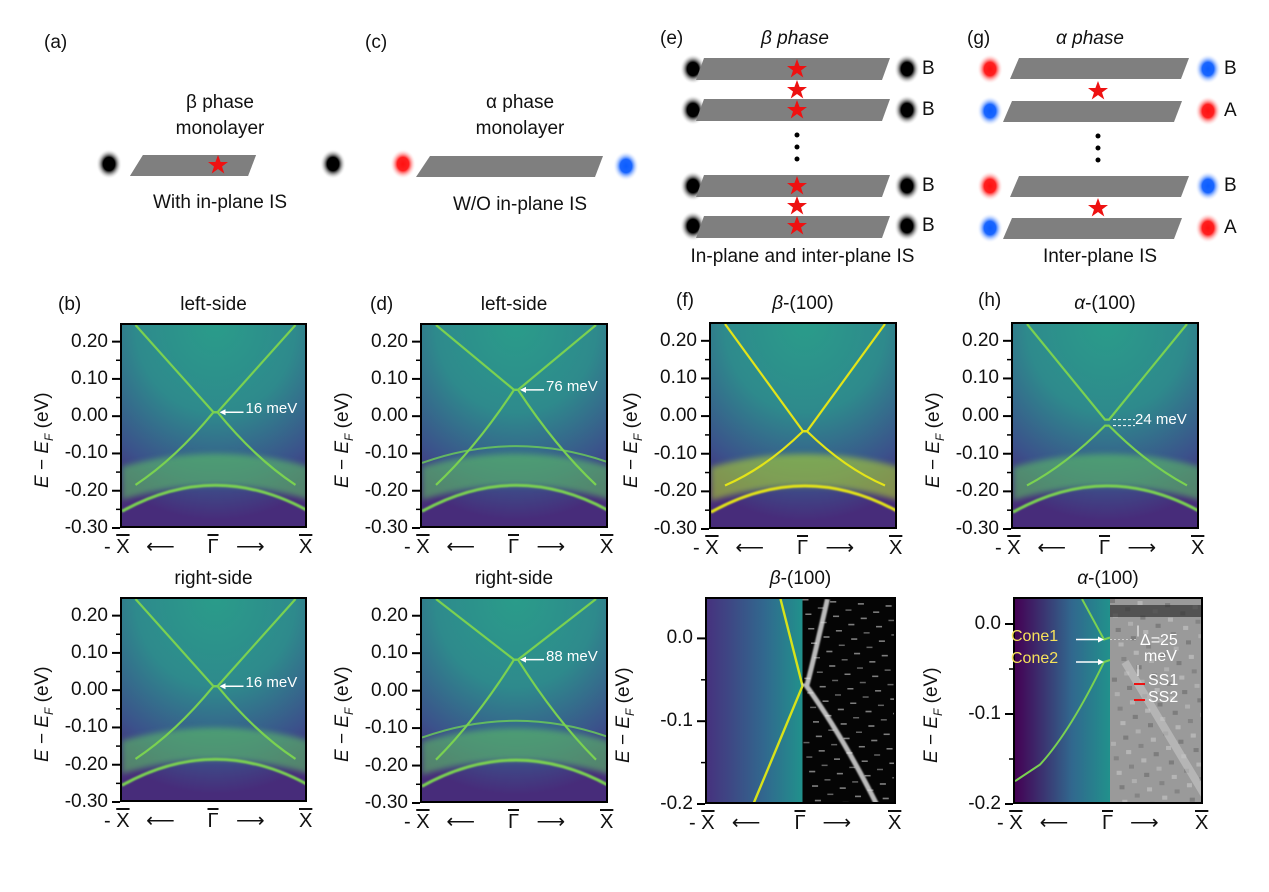 The height and width of the screenshot is (892, 1269). I want to click on panel-g-schematic, so click(1099, 148).